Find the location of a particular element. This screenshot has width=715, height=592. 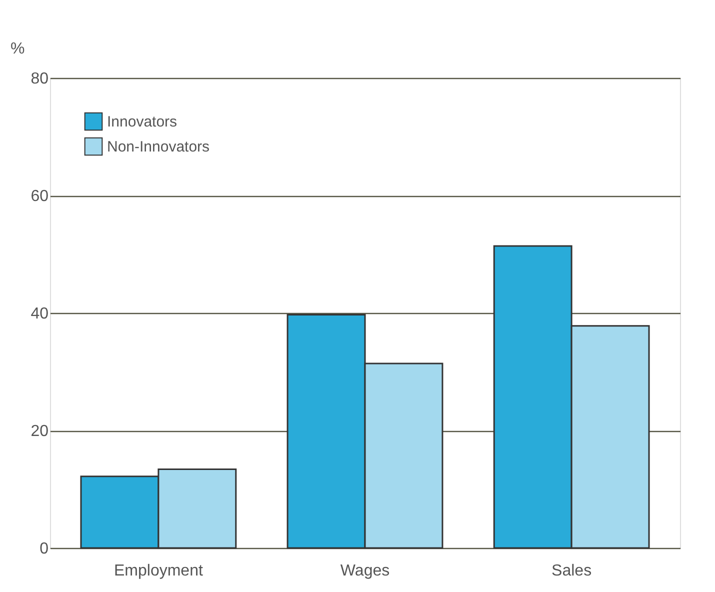

y-tick-label: 0 is located at coordinates (44, 549).